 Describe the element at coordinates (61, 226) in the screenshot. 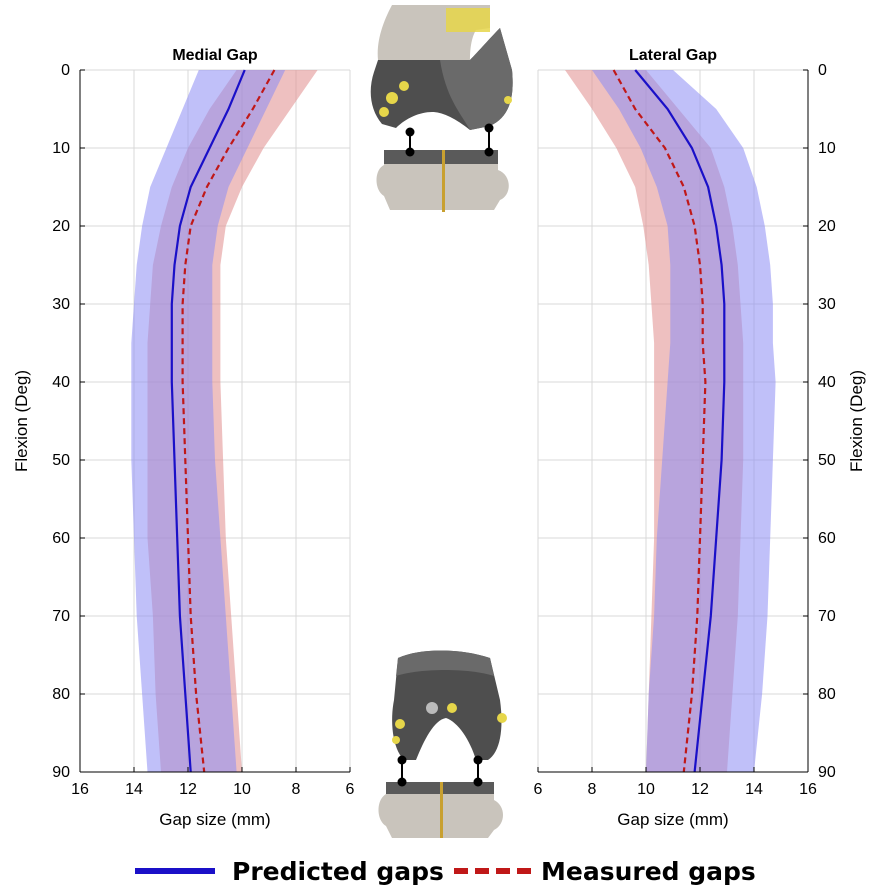

I see `medial-y-tick-label: 20` at that location.